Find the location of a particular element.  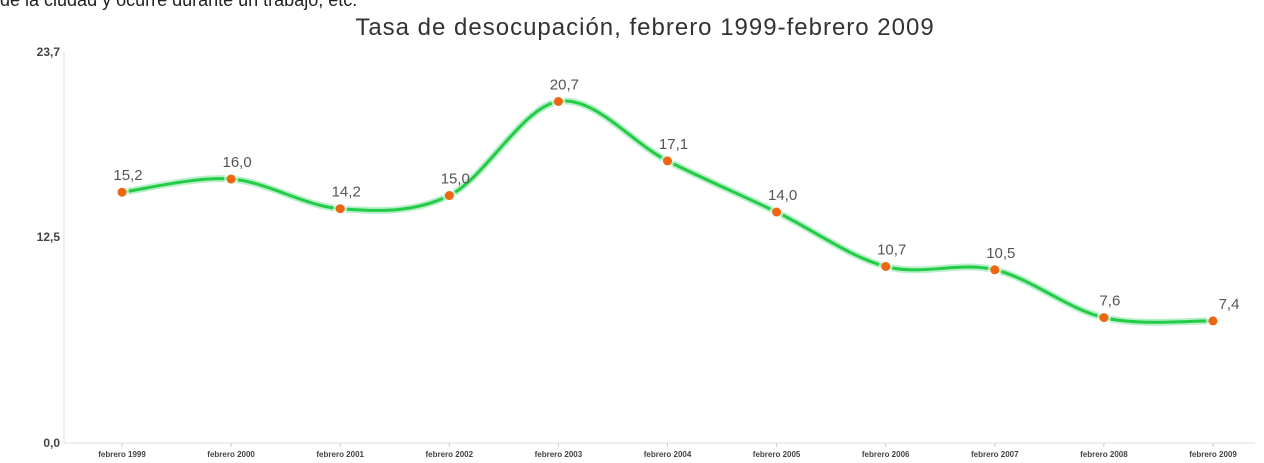

data-label: 15,2 is located at coordinates (127, 175).